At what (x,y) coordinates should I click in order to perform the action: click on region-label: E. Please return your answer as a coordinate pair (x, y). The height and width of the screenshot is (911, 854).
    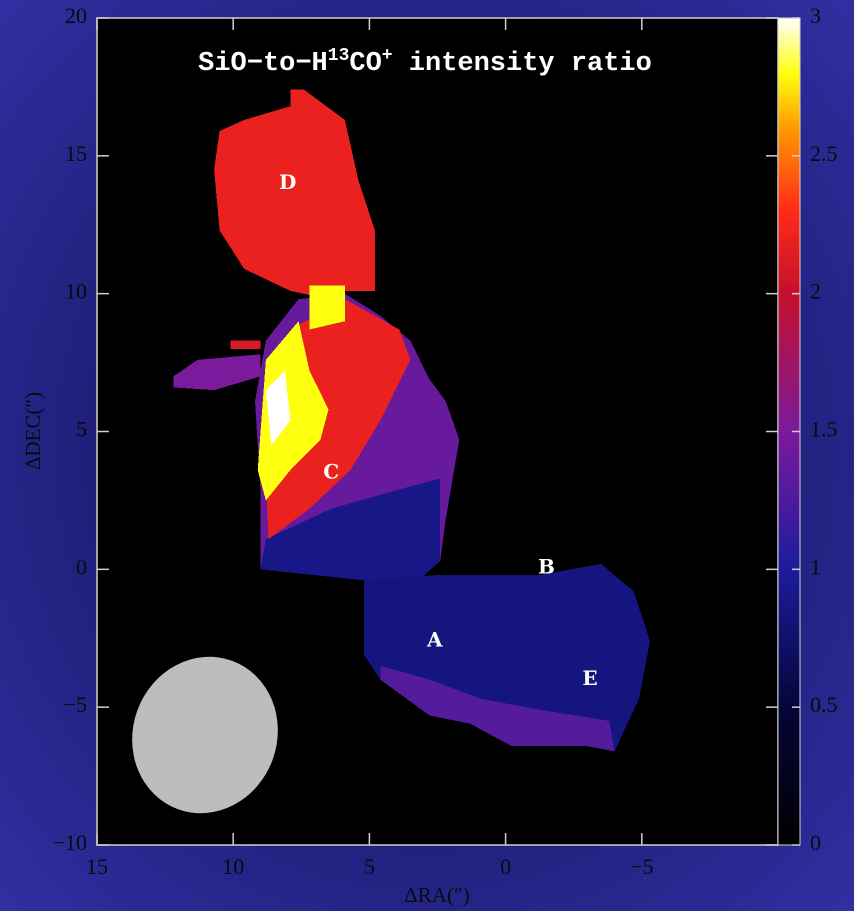
    Looking at the image, I should click on (589, 678).